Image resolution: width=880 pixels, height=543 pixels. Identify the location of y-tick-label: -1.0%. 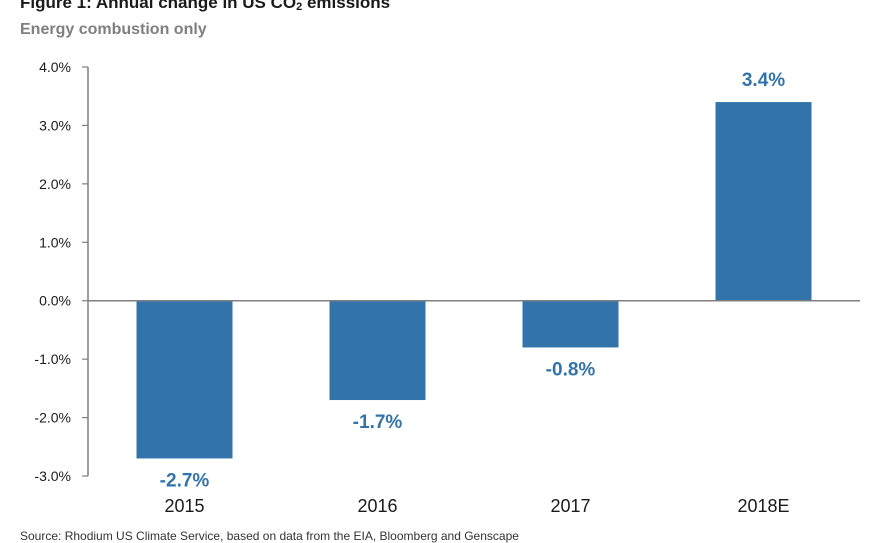
(52, 359).